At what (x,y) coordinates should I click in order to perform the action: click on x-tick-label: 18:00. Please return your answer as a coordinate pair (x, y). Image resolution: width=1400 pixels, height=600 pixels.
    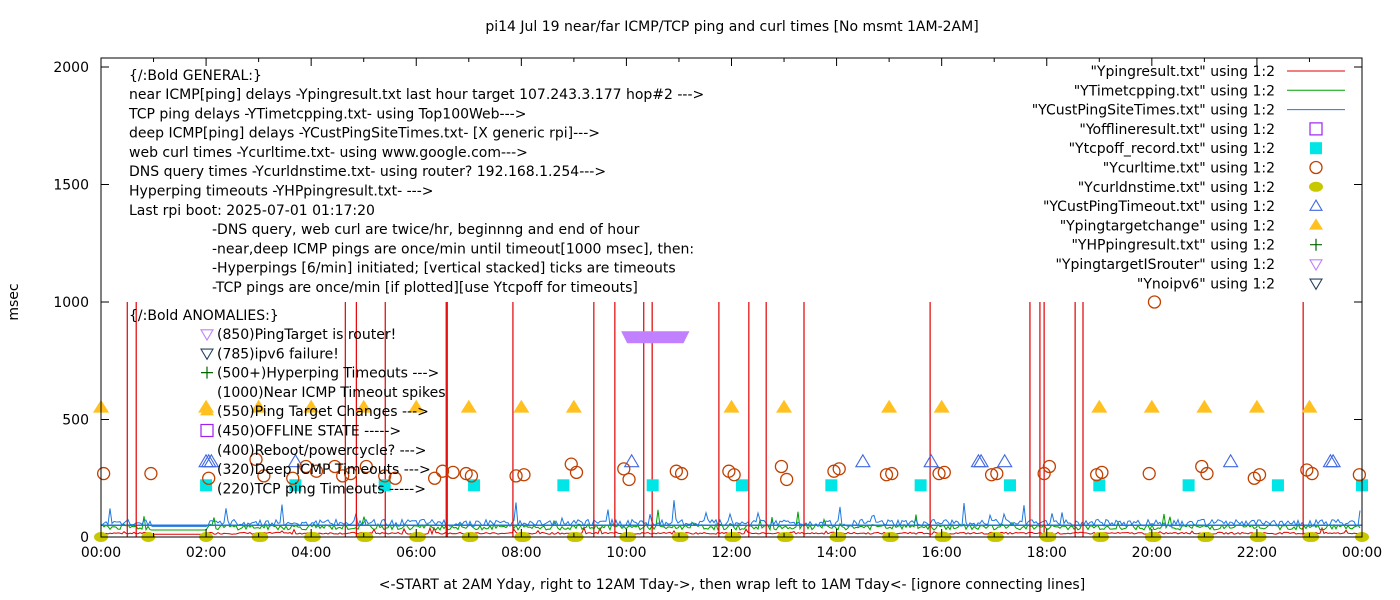
    Looking at the image, I should click on (1047, 553).